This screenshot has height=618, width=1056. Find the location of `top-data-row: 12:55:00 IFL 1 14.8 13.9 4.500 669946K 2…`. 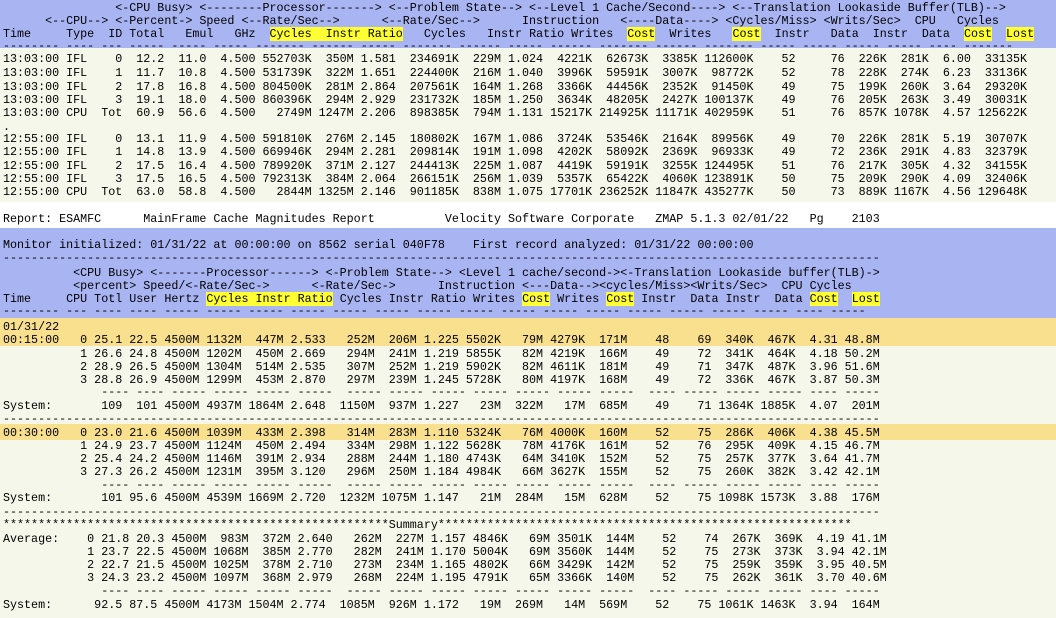

top-data-row: 12:55:00 IFL 1 14.8 13.9 4.500 669946K 2… is located at coordinates (515, 152).